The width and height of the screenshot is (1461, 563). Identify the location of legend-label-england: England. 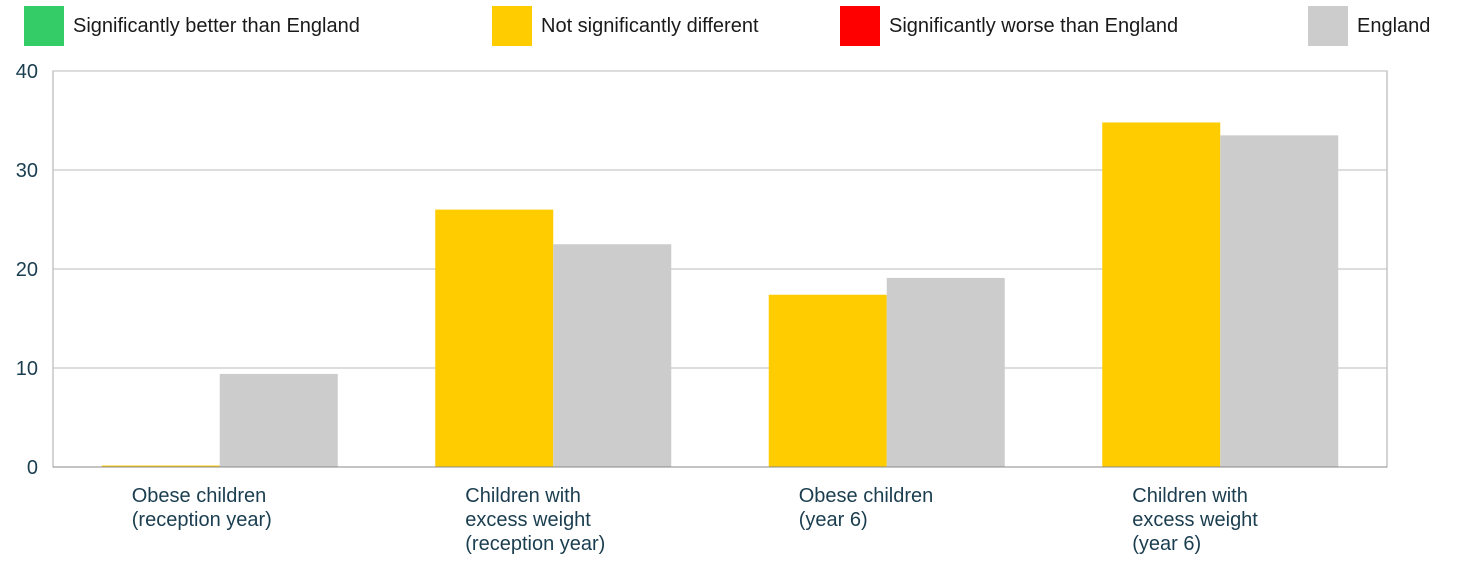
(1394, 25).